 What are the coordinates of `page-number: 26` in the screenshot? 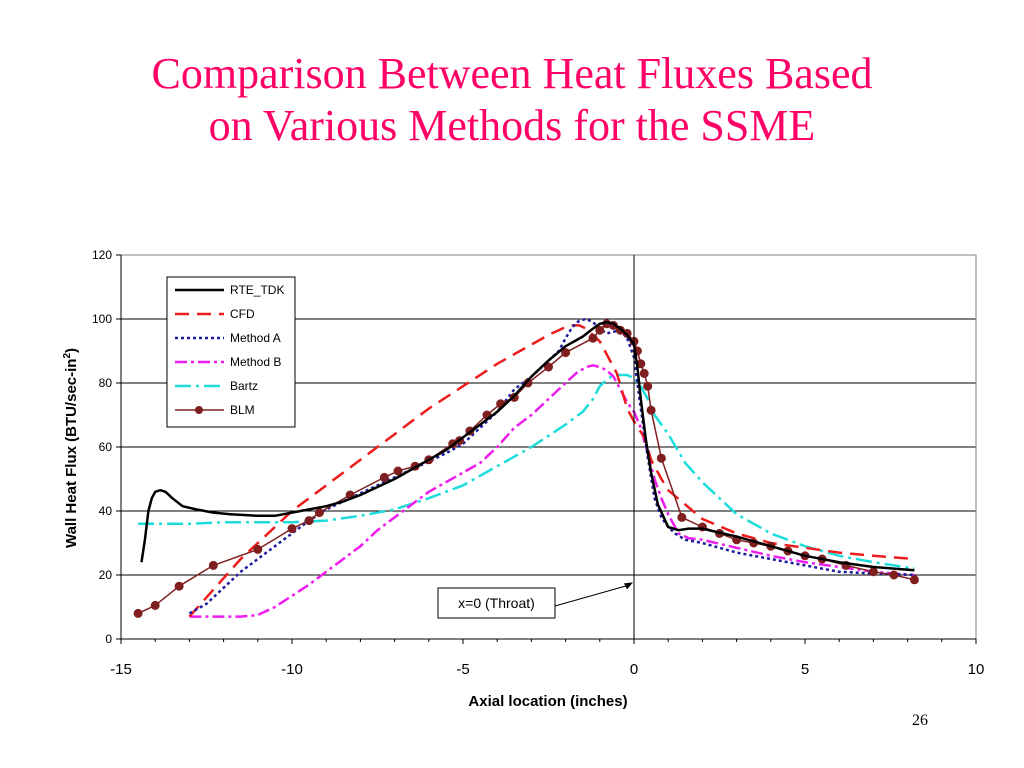 It's located at (920, 720).